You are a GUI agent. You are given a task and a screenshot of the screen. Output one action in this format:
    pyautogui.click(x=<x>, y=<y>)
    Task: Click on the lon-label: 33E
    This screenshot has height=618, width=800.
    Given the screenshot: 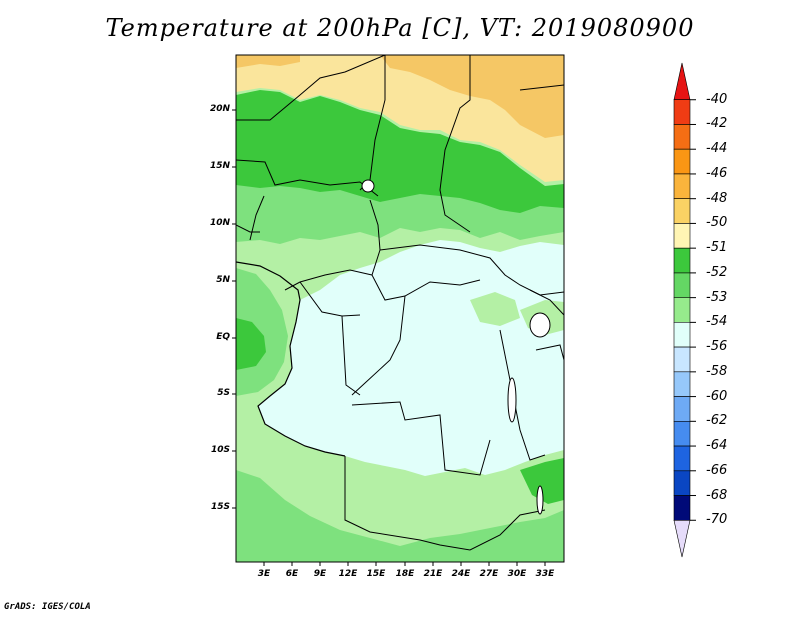 What is the action you would take?
    pyautogui.click(x=545, y=574)
    